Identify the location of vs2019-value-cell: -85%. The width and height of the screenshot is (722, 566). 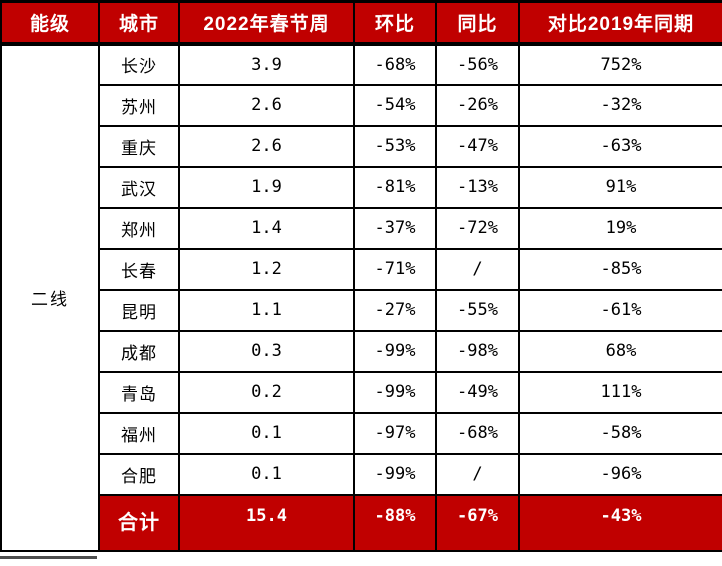
(620, 269).